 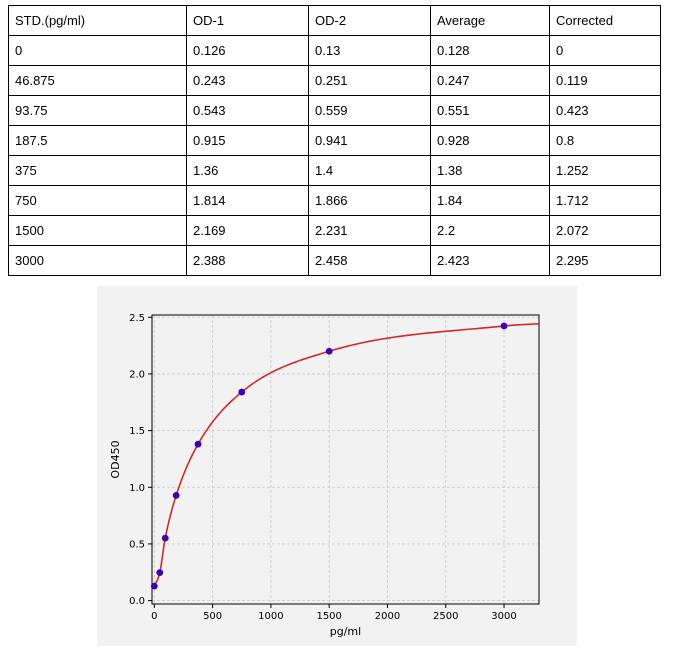 What do you see at coordinates (137, 374) in the screenshot?
I see `y-tick-label: 2.0` at bounding box center [137, 374].